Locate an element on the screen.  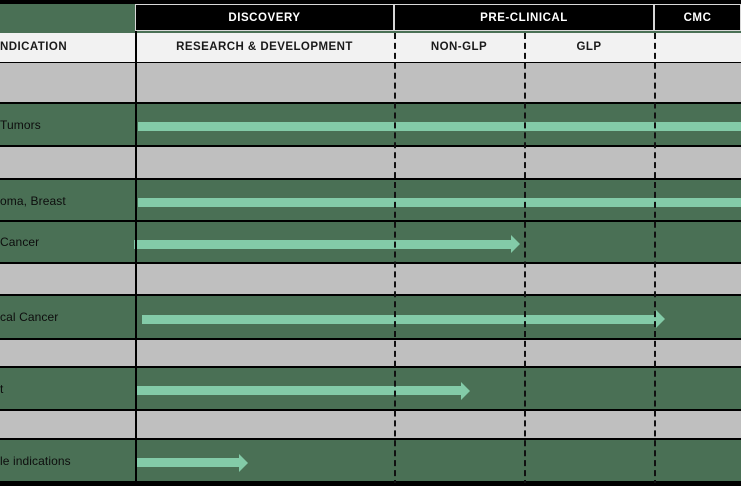
subphase-header-cell: NDICATION is located at coordinates (34, 47).